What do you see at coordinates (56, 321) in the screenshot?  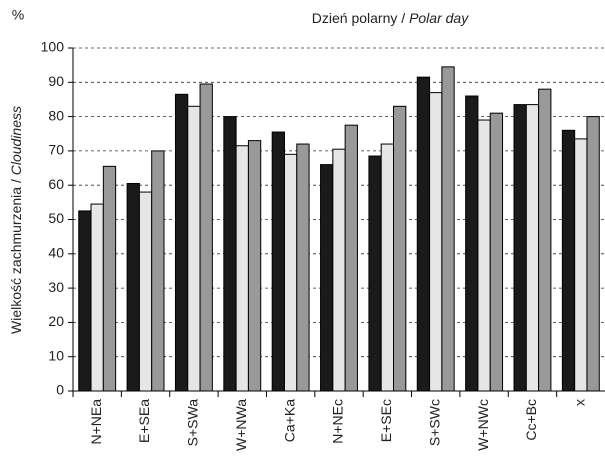 I see `y-tick-label: 20` at bounding box center [56, 321].